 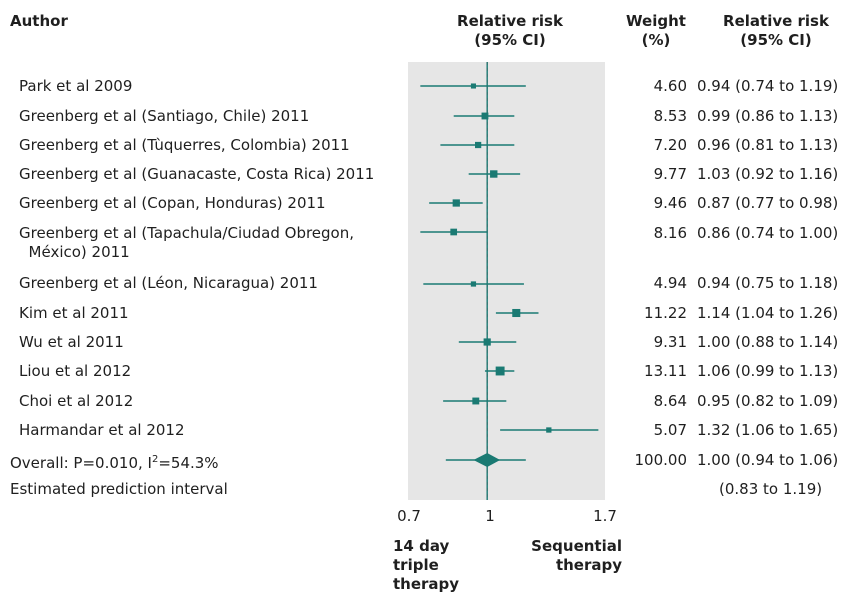 I want to click on weight-header-line1: Weight, so click(x=656, y=21).